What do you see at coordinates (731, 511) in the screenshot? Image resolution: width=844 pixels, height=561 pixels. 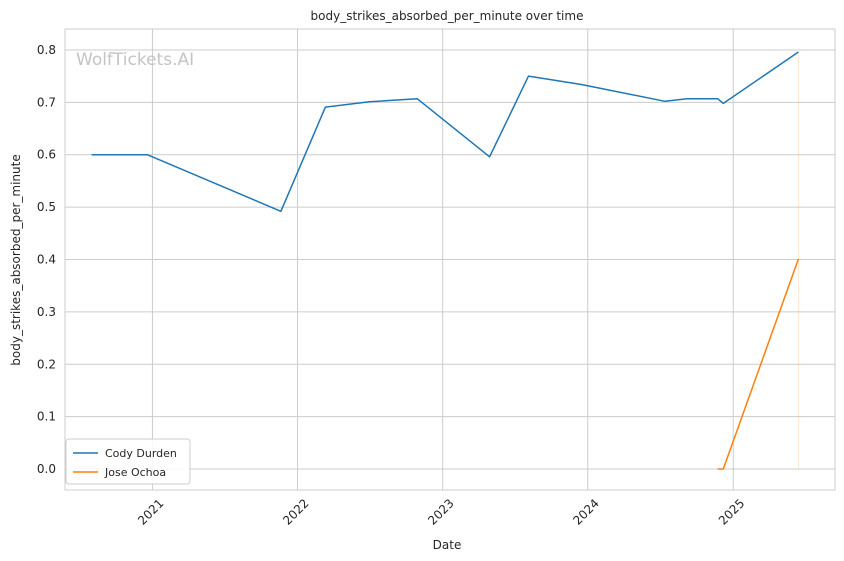 I see `x-tick-label: 2025` at bounding box center [731, 511].